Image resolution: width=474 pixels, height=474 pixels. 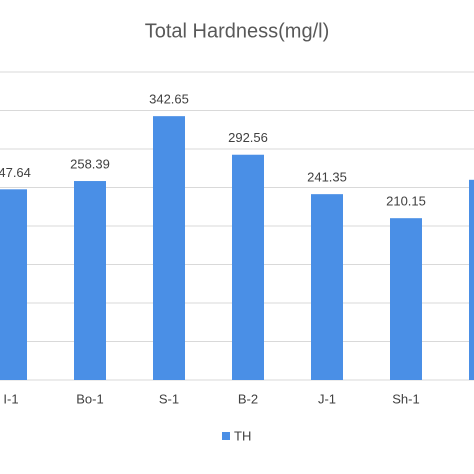 What do you see at coordinates (327, 177) in the screenshot?
I see `value-label: 241.35` at bounding box center [327, 177].